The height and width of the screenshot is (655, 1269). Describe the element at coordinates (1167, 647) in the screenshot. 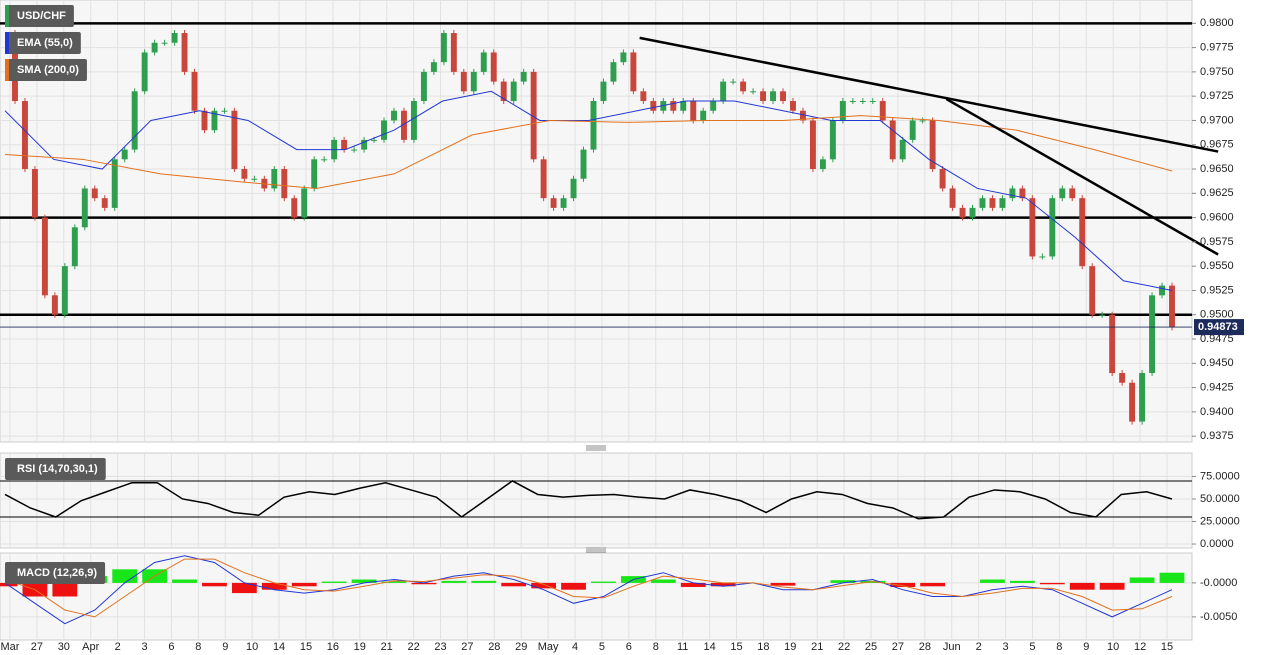

I see `x-tick-label: 15` at that location.